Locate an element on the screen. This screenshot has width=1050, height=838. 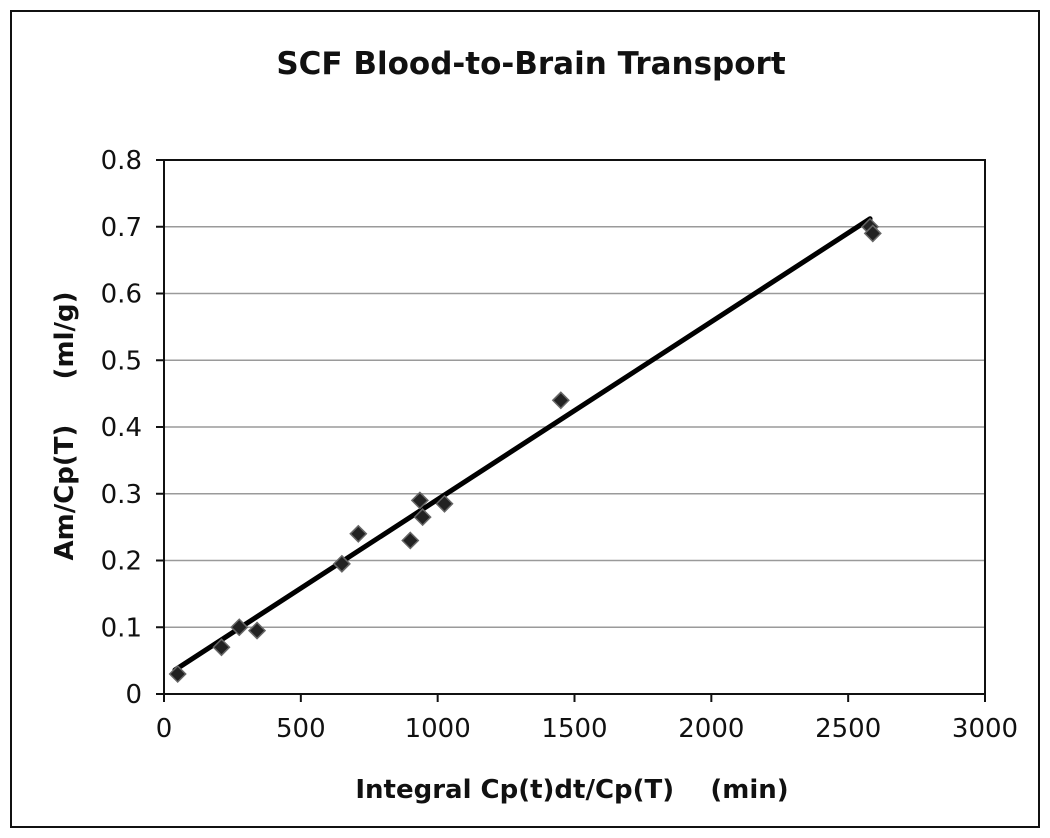
x-tick-label: 2000 is located at coordinates (711, 729).